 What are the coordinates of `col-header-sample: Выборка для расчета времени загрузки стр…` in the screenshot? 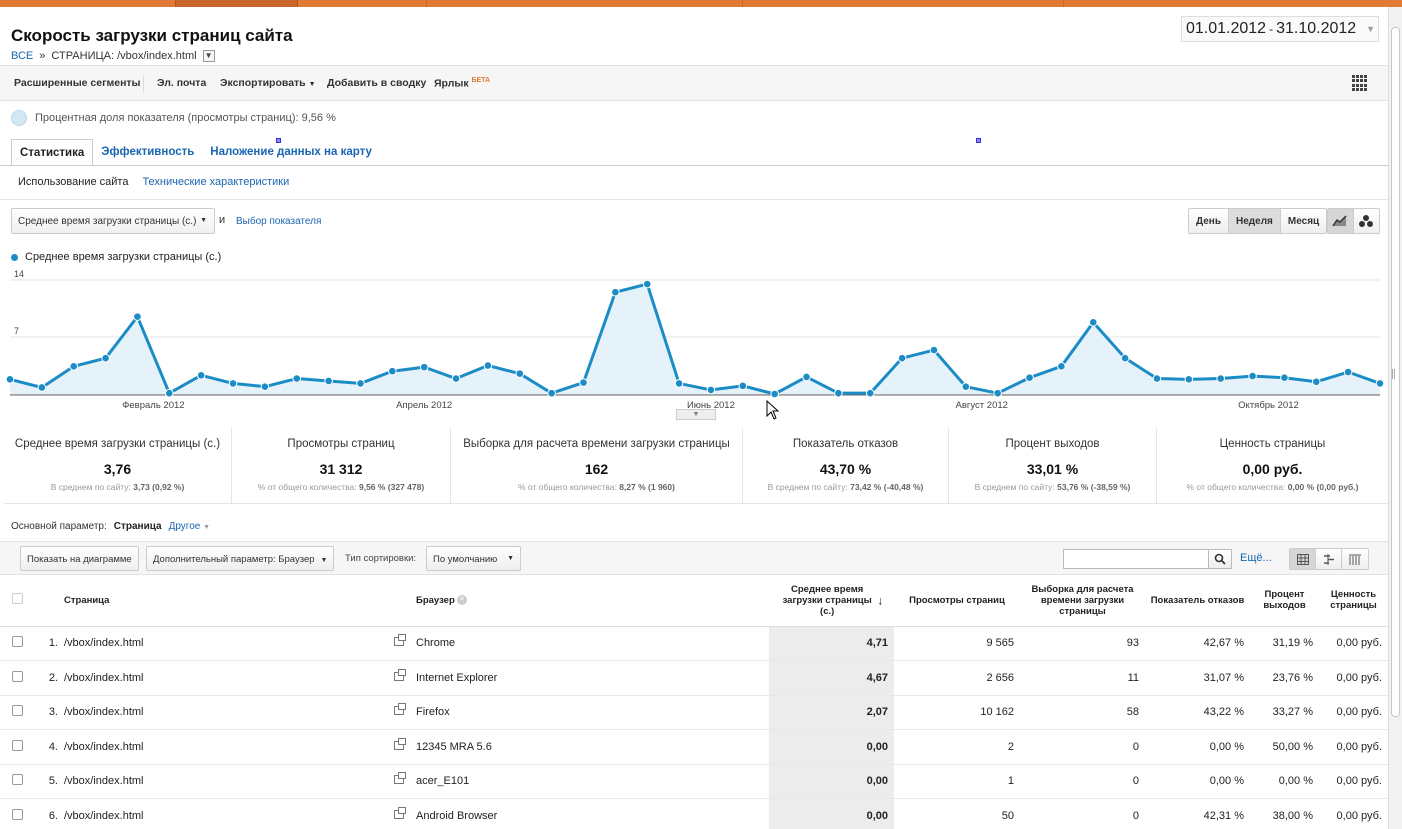 It's located at (1082, 601).